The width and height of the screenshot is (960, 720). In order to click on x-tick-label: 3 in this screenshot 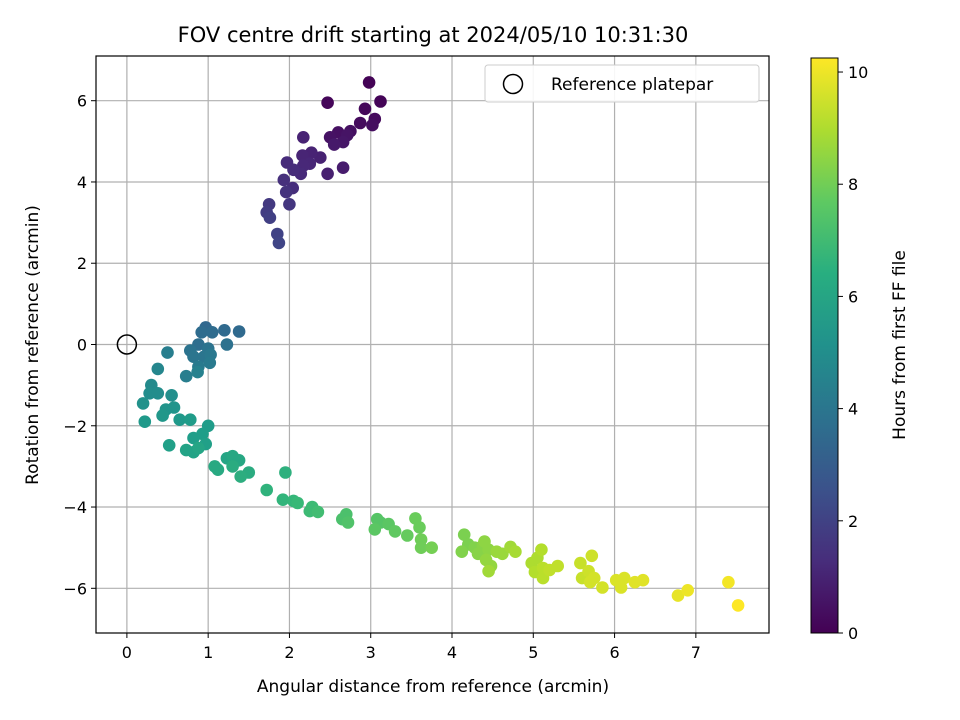, I will do `click(371, 652)`.